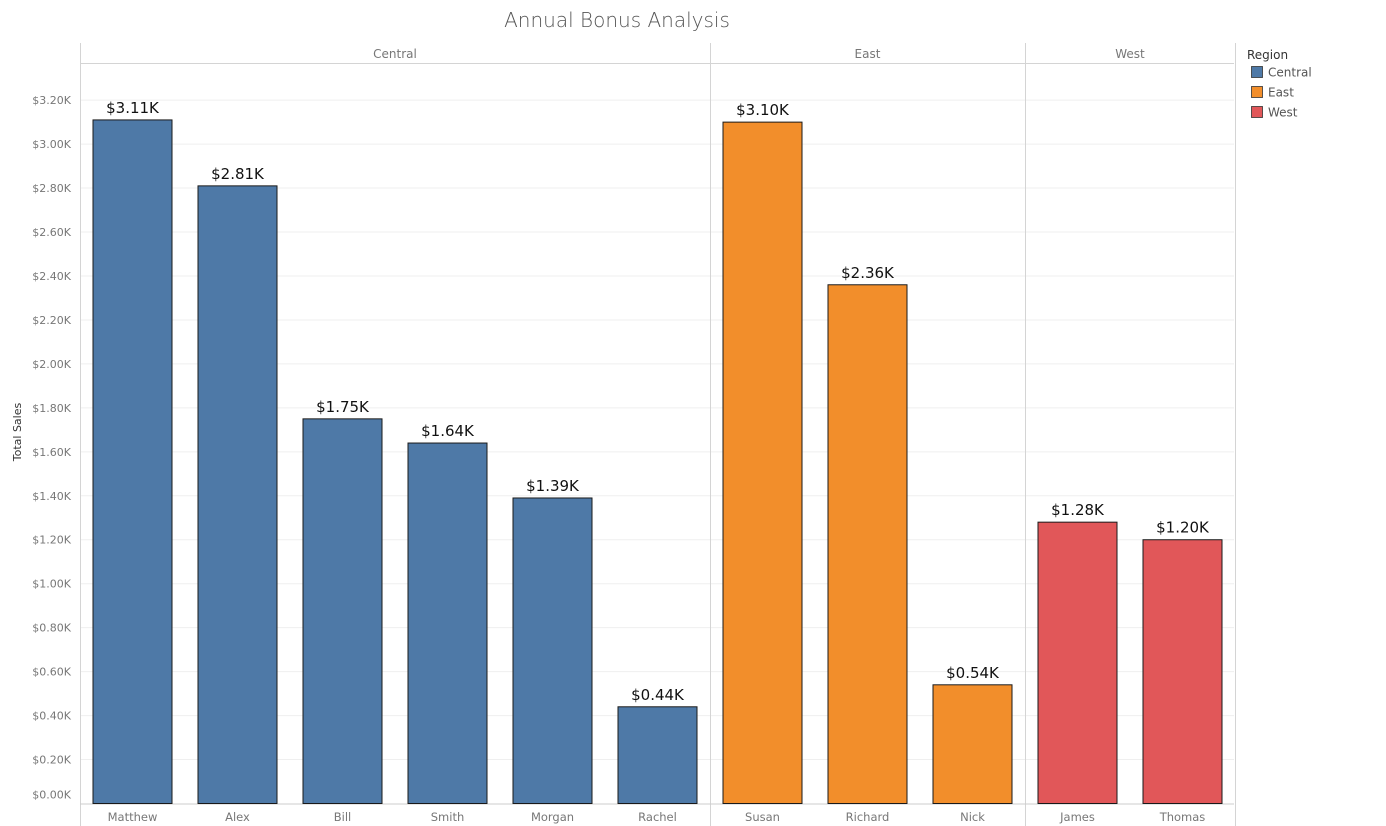  I want to click on x-tick-label-richard: Richard, so click(868, 817).